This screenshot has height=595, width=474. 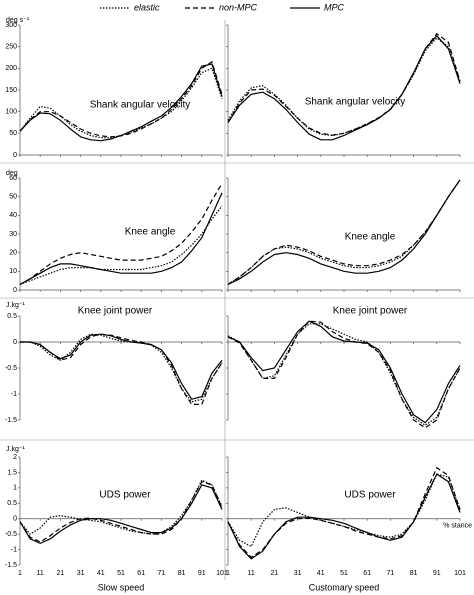 I want to click on annotation: % stance, so click(x=457, y=526).